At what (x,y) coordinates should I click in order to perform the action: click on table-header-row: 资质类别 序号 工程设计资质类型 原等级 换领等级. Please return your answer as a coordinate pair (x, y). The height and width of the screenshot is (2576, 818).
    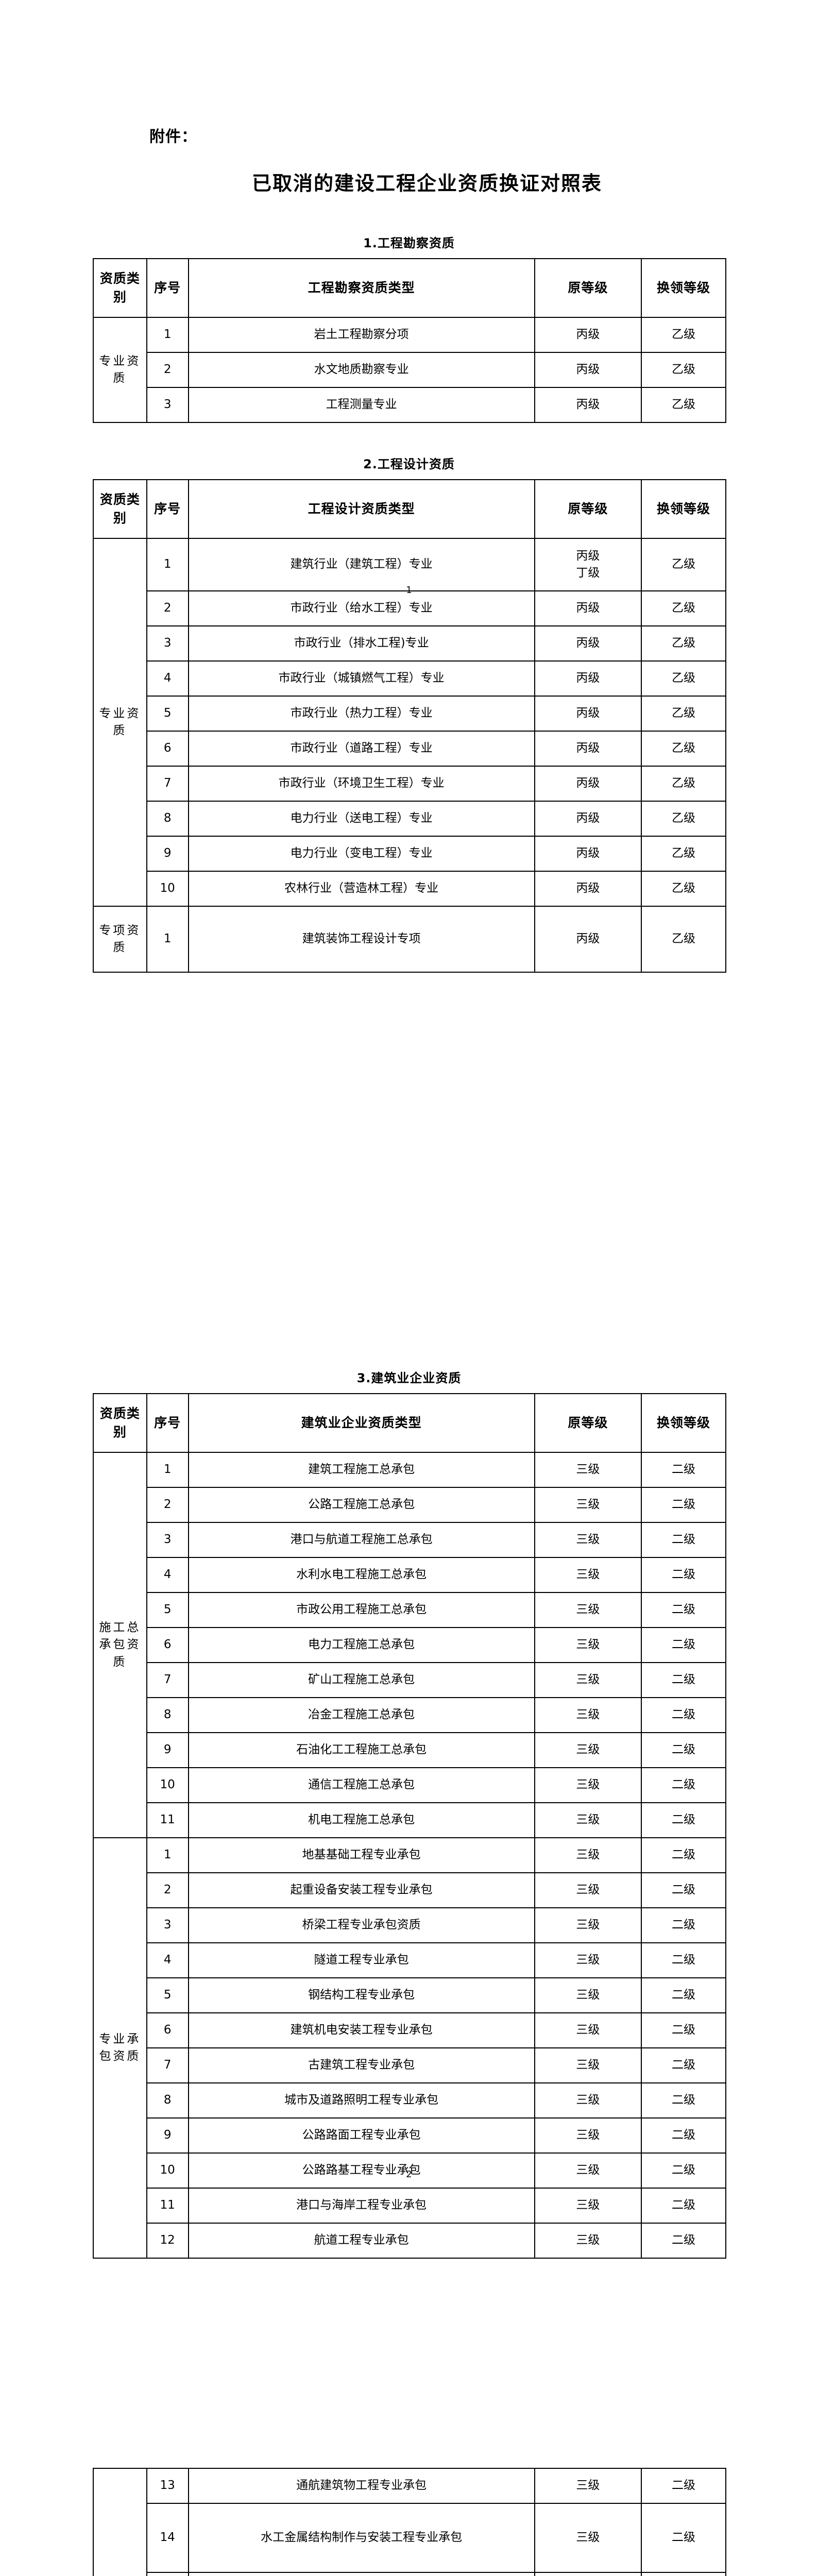
    Looking at the image, I should click on (410, 509).